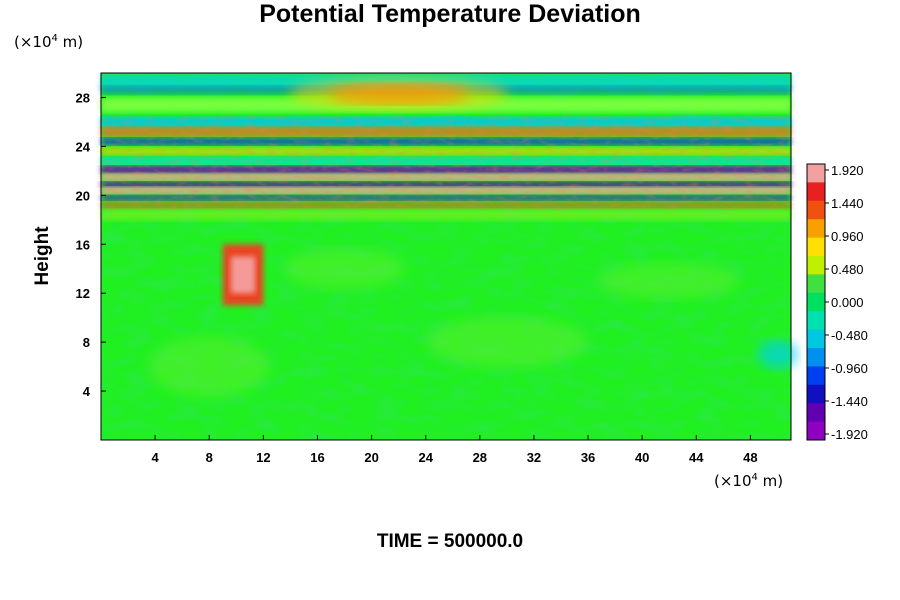 Image resolution: width=900 pixels, height=600 pixels. I want to click on field-band, so click(446, 215).